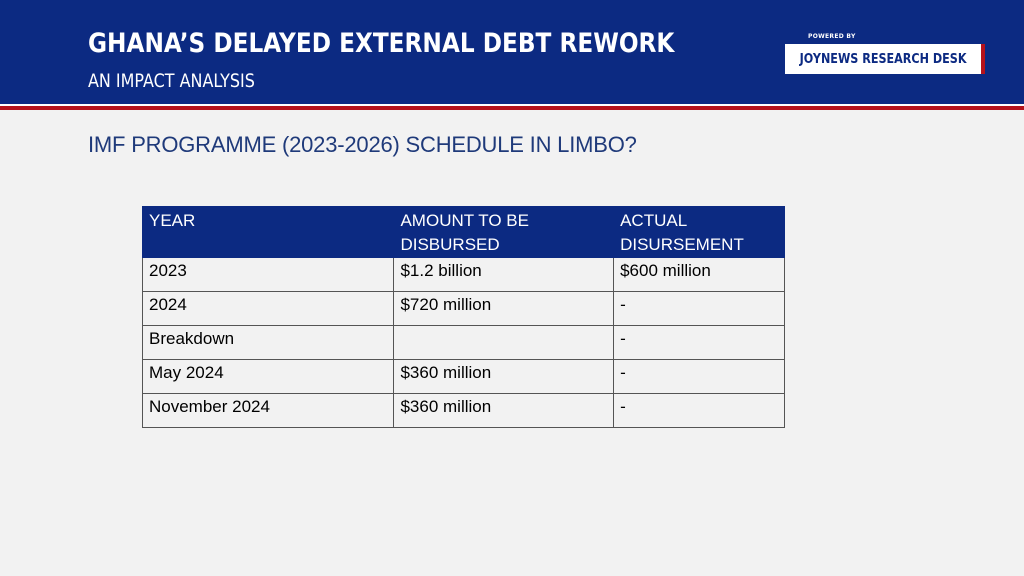 This screenshot has width=1024, height=576. What do you see at coordinates (268, 342) in the screenshot?
I see `cell-year: Breakdown` at bounding box center [268, 342].